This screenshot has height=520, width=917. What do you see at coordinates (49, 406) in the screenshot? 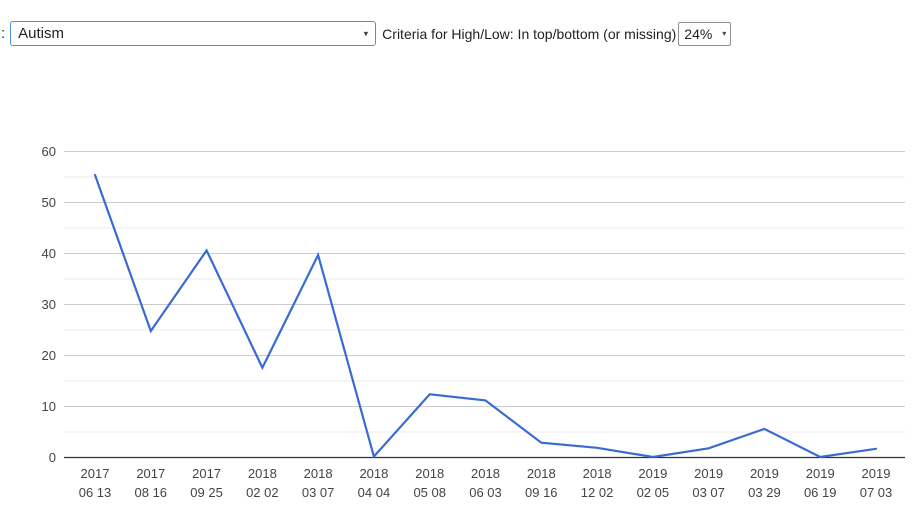
I see `y-axis-tick-label: 10` at bounding box center [49, 406].